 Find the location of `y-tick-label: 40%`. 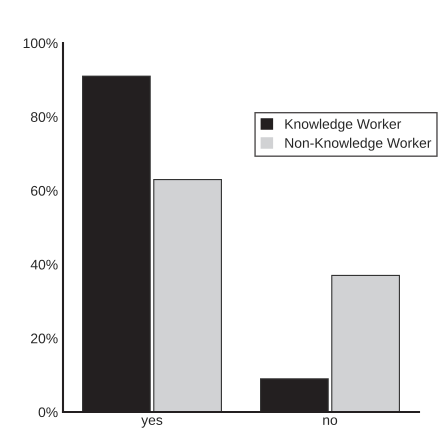

y-tick-label: 40% is located at coordinates (44, 265).